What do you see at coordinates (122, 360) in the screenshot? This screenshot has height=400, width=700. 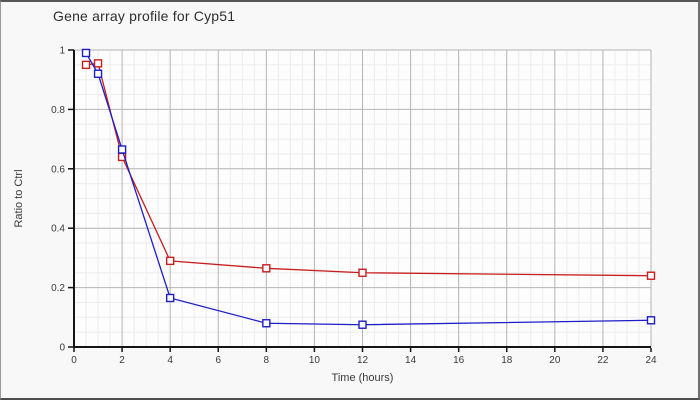 I see `x-axis-tick-label: 2` at bounding box center [122, 360].